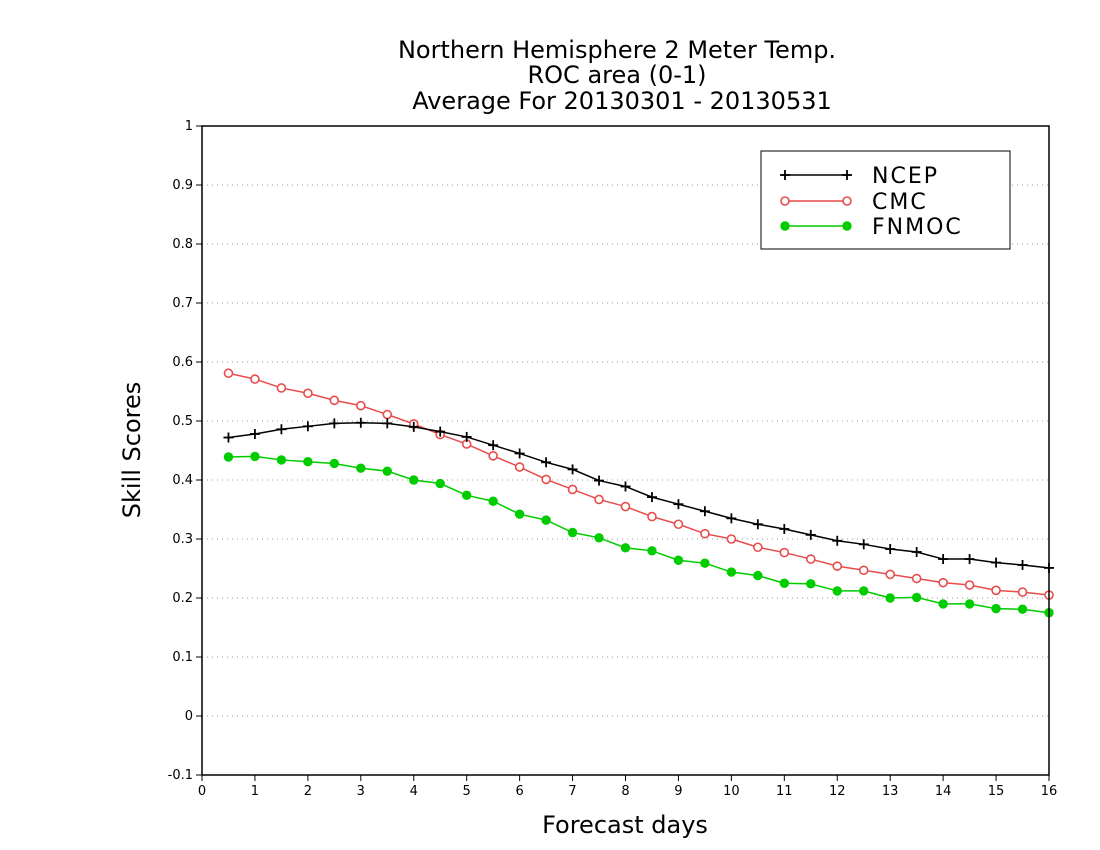 The width and height of the screenshot is (1100, 850). I want to click on x-tick-label: 8, so click(625, 791).